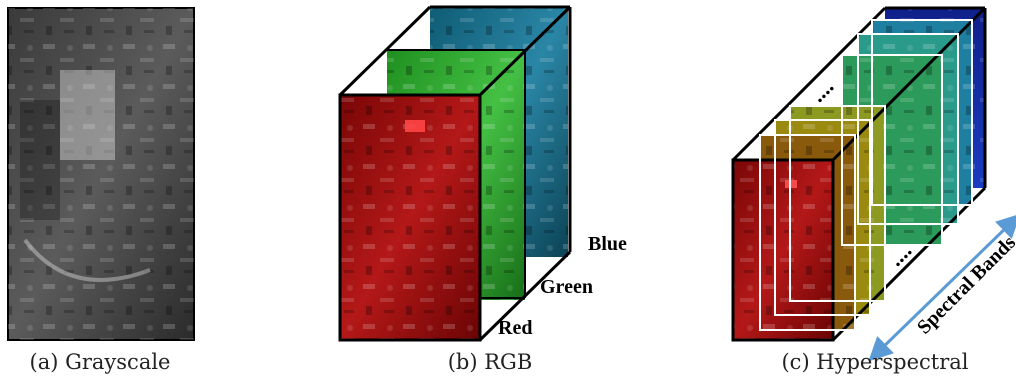  I want to click on label-green: Green, so click(566, 287).